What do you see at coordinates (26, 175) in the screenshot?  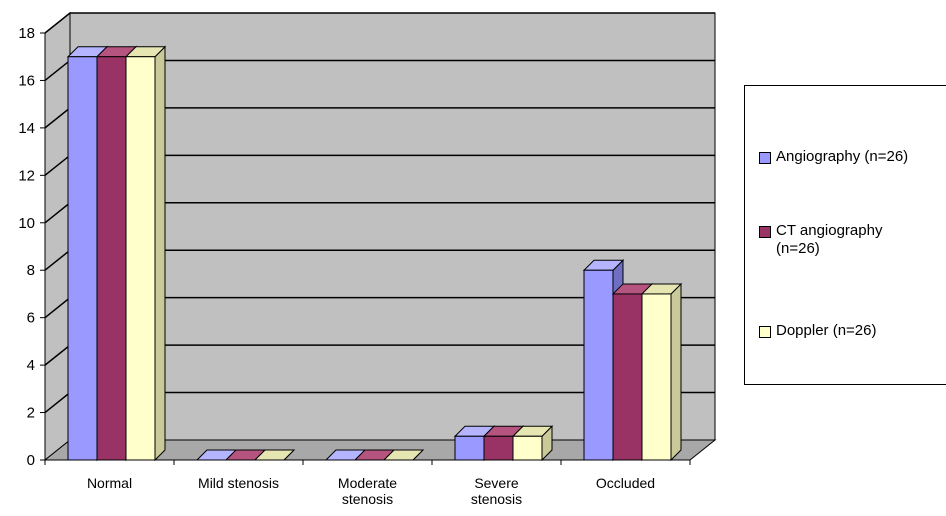 I see `y-tick-label: 12` at bounding box center [26, 175].